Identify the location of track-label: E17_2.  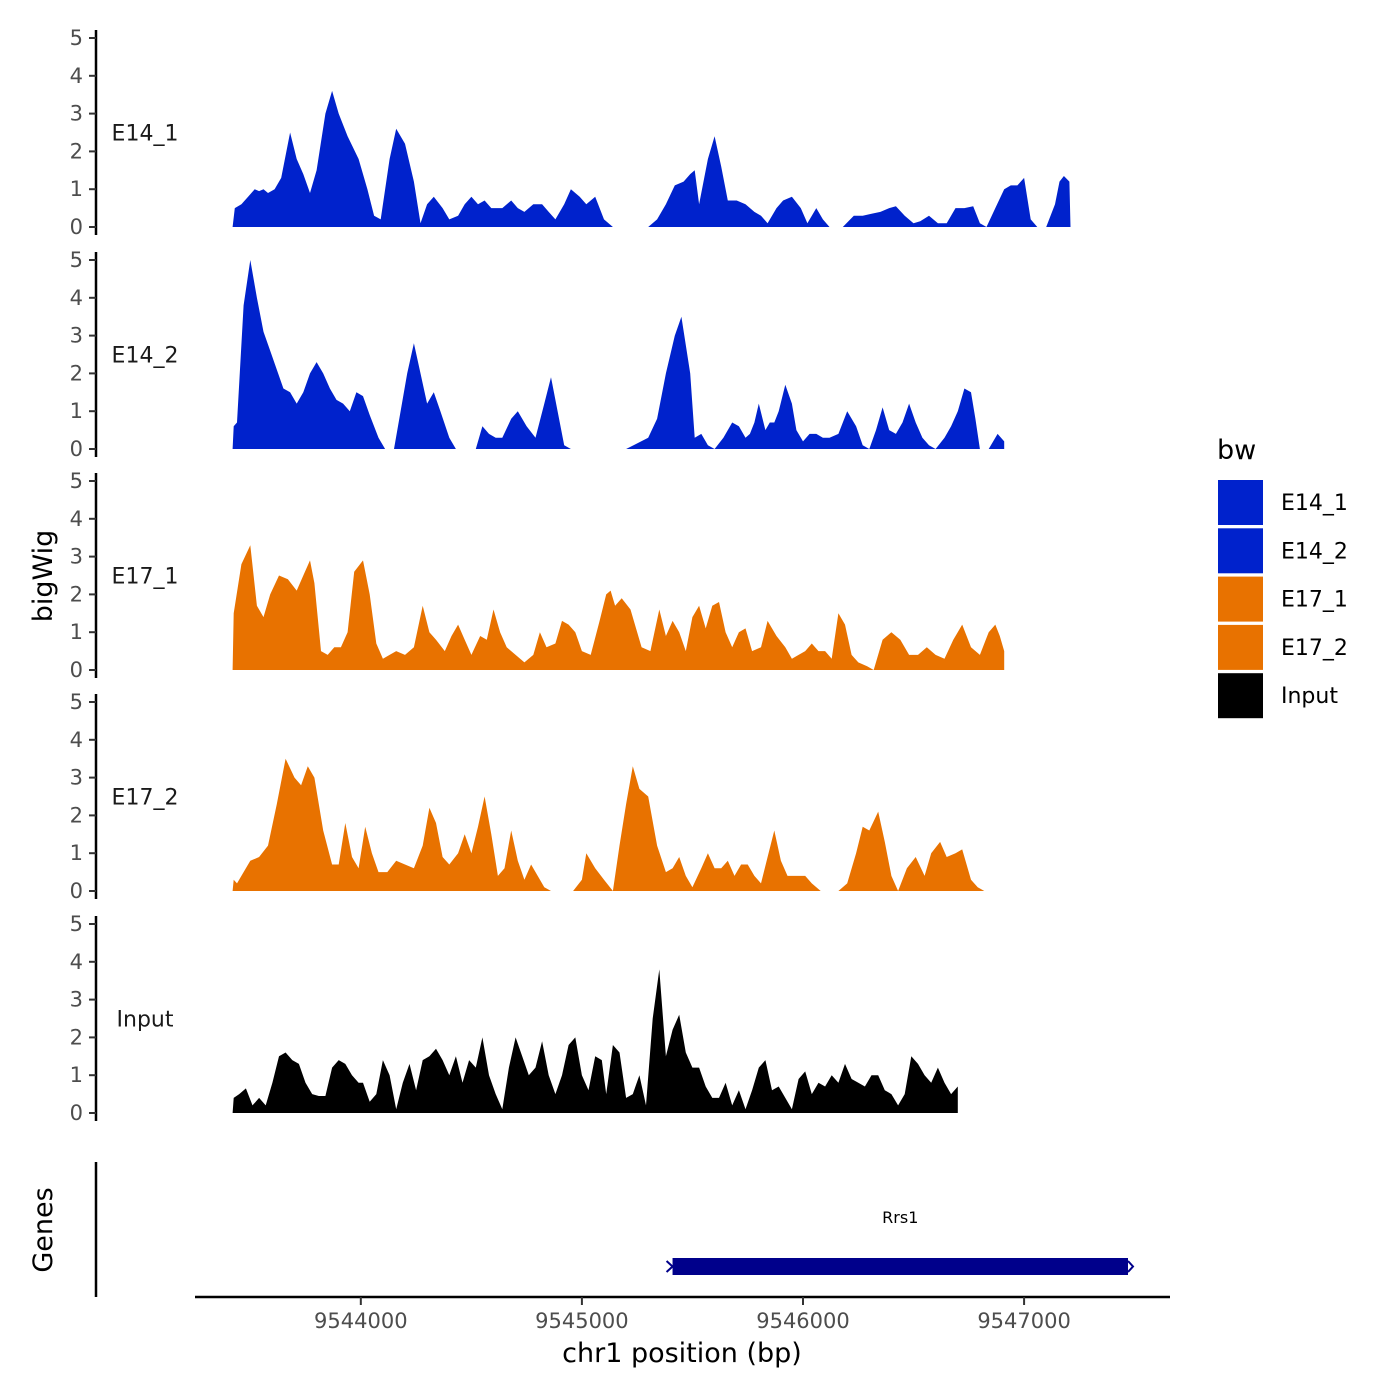
(145, 798).